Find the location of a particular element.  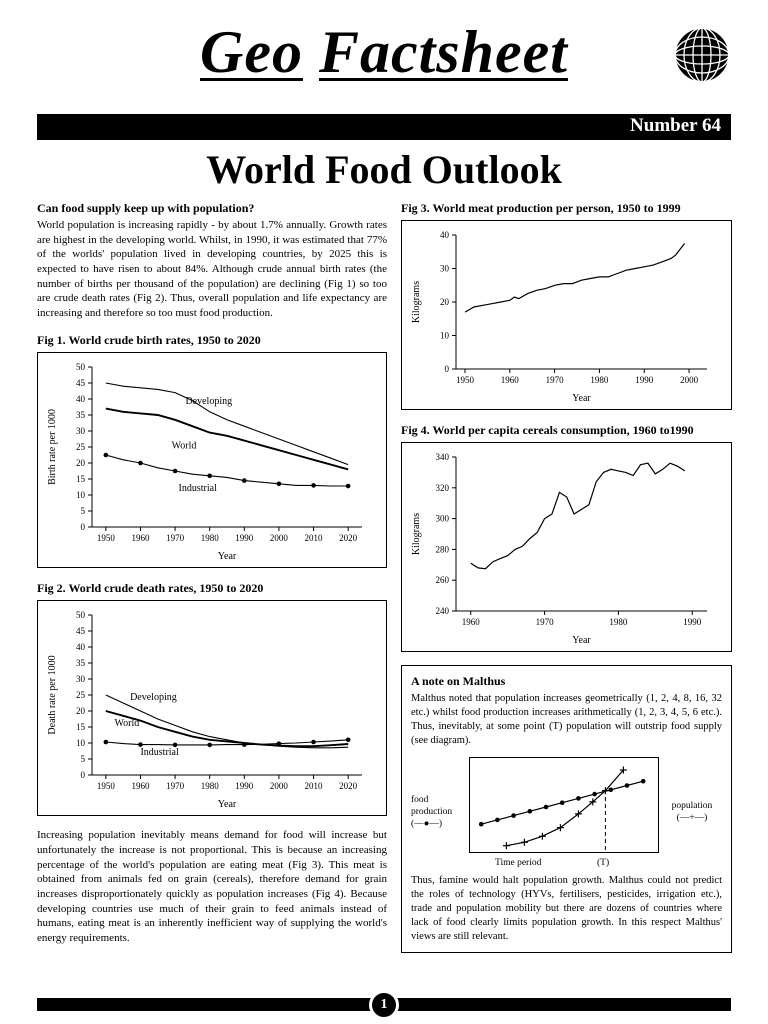

malthus-plot: Time period (T) is located at coordinates (564, 812).